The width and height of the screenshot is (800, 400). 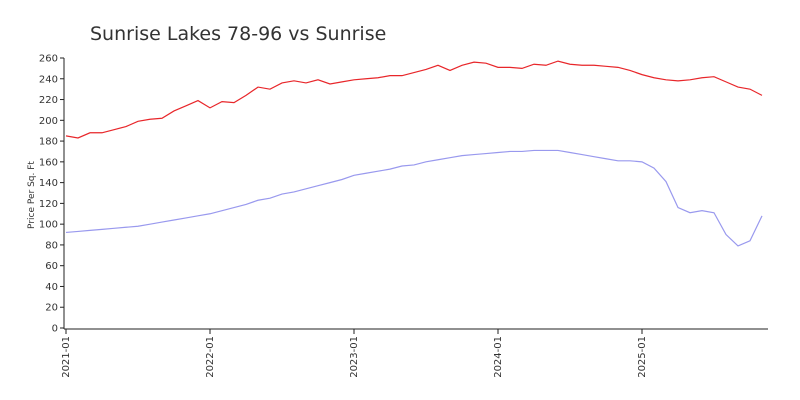 I want to click on y-tick-label: 140, so click(x=48, y=183).